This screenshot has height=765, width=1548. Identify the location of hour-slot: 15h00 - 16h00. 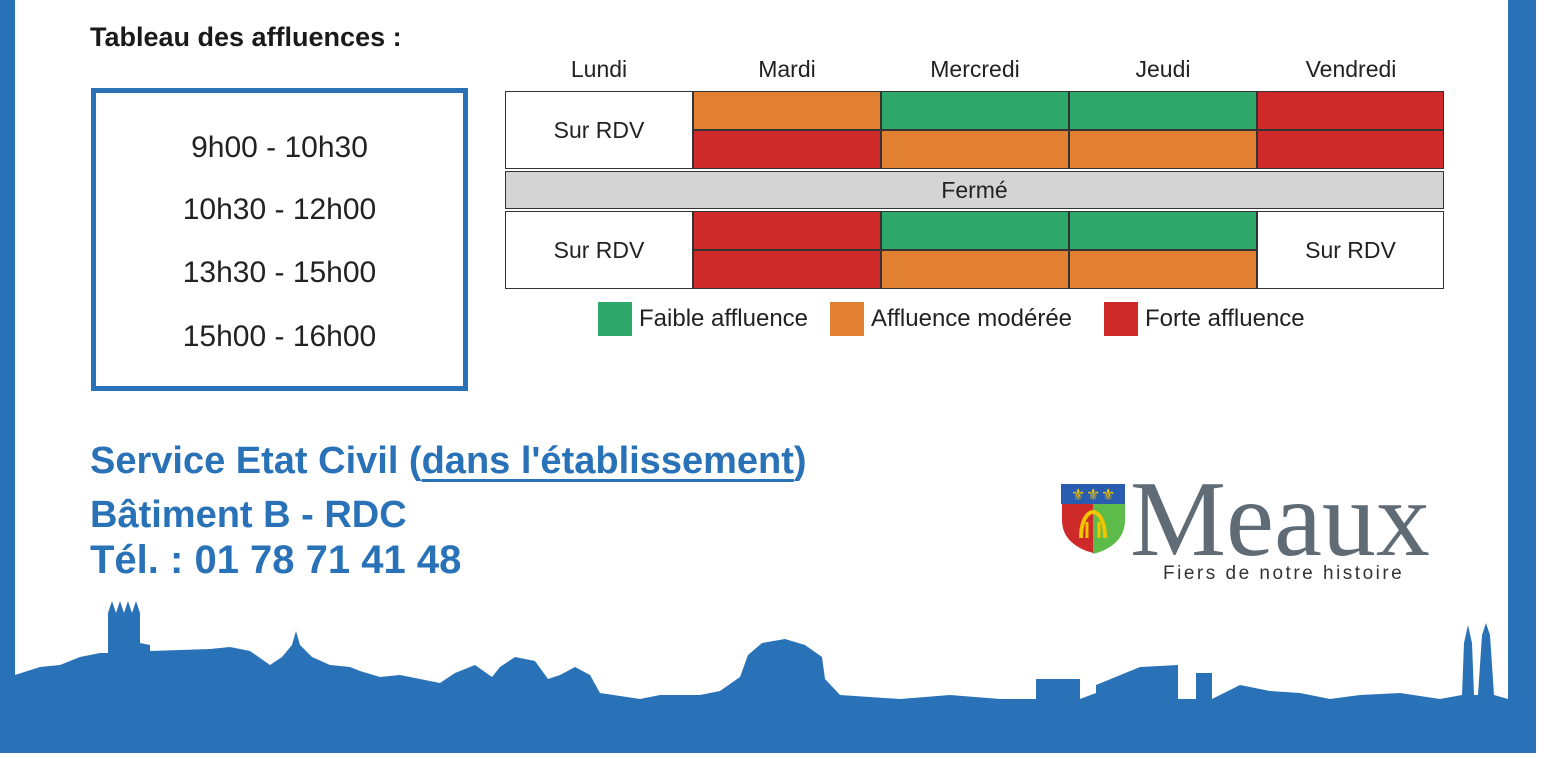
(279, 336).